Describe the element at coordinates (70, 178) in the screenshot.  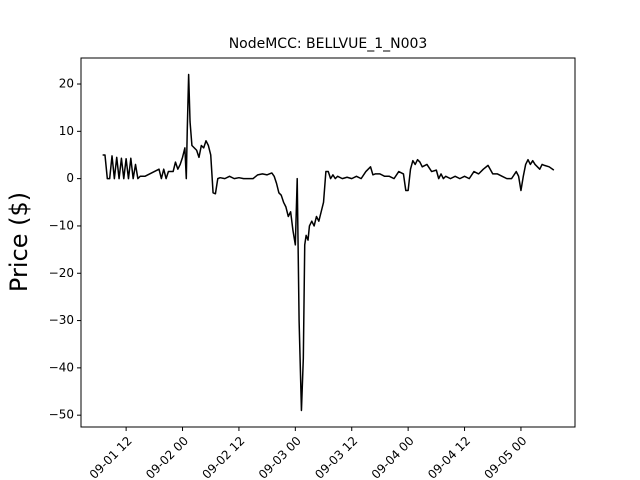
I see `y-tick-label: 0` at that location.